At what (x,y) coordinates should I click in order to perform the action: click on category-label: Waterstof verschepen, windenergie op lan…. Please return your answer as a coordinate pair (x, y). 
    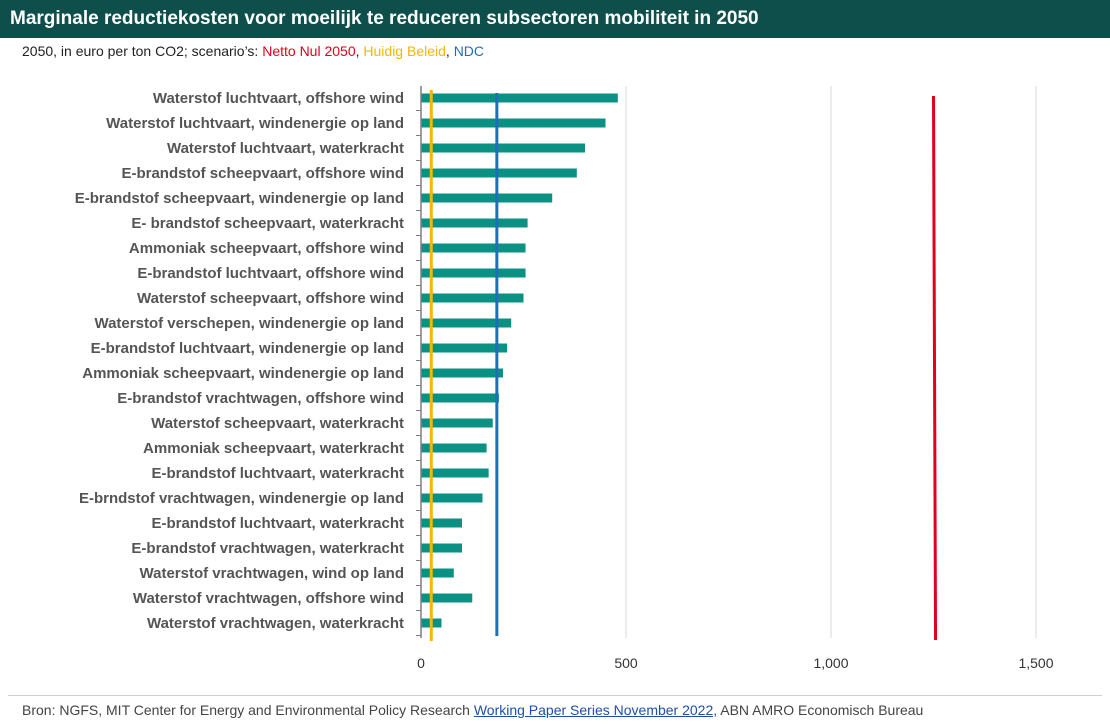
    Looking at the image, I should click on (249, 323).